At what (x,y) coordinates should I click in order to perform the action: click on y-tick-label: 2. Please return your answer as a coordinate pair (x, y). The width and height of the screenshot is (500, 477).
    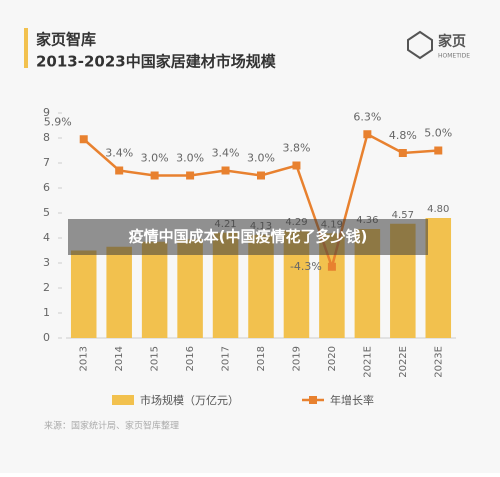
    Looking at the image, I should click on (46, 287).